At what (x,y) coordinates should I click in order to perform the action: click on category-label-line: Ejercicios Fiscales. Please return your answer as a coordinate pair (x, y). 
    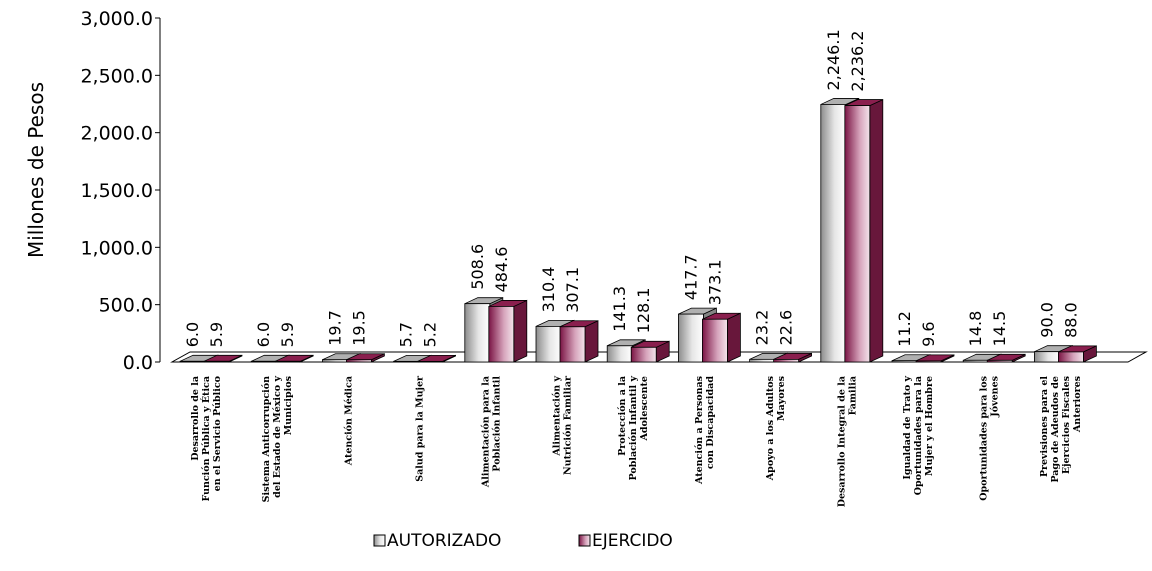
    Looking at the image, I should click on (1066, 425).